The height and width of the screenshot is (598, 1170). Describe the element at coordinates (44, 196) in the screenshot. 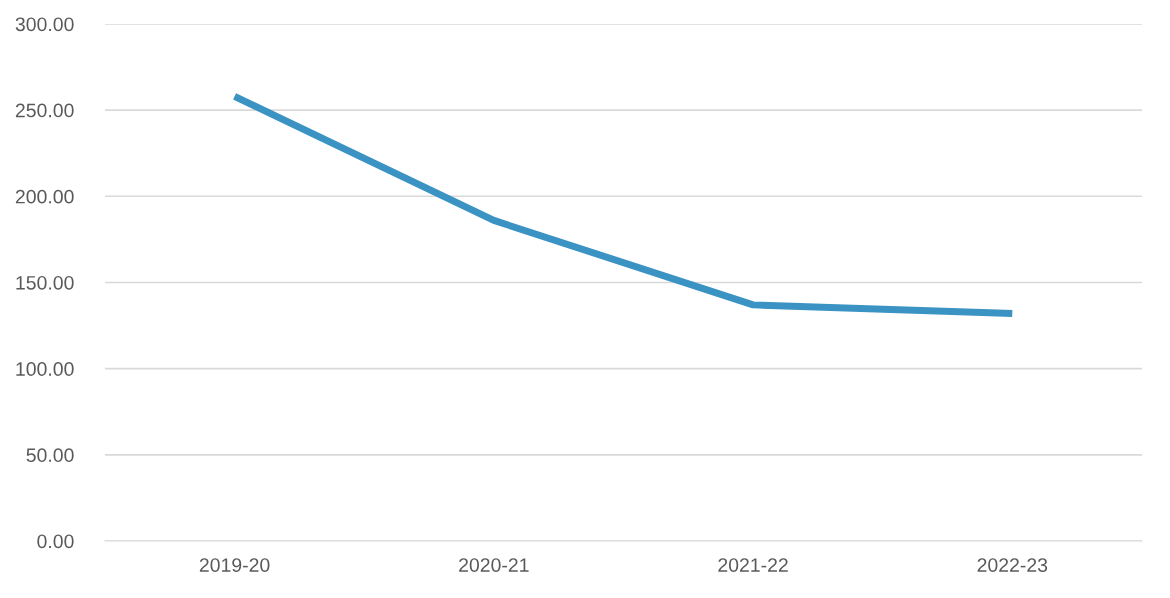

I see `y-tick-label: 200.00` at that location.